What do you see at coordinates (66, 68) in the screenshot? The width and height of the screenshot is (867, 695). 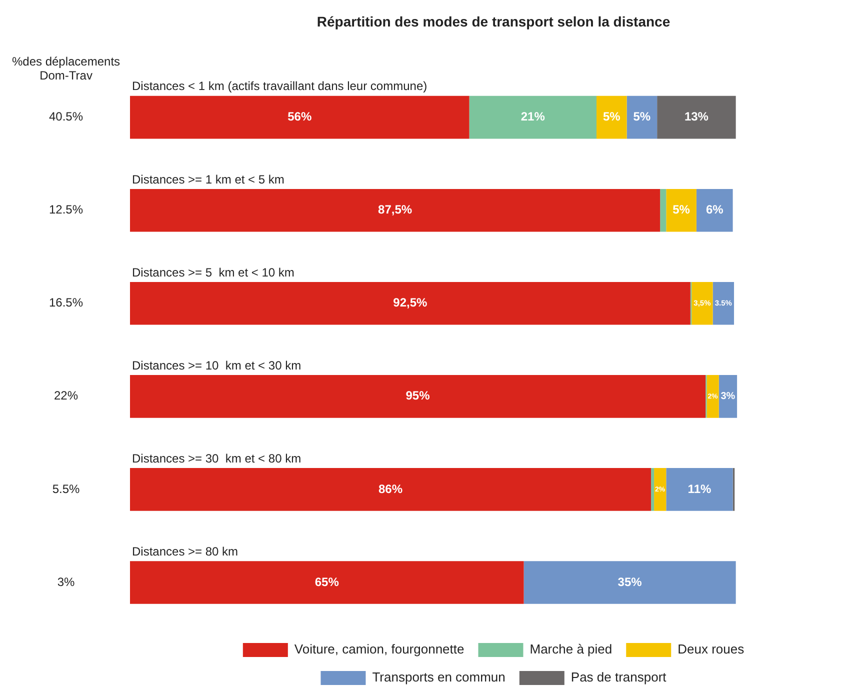 I see `text: %des déplacements Dom-Trav` at bounding box center [66, 68].